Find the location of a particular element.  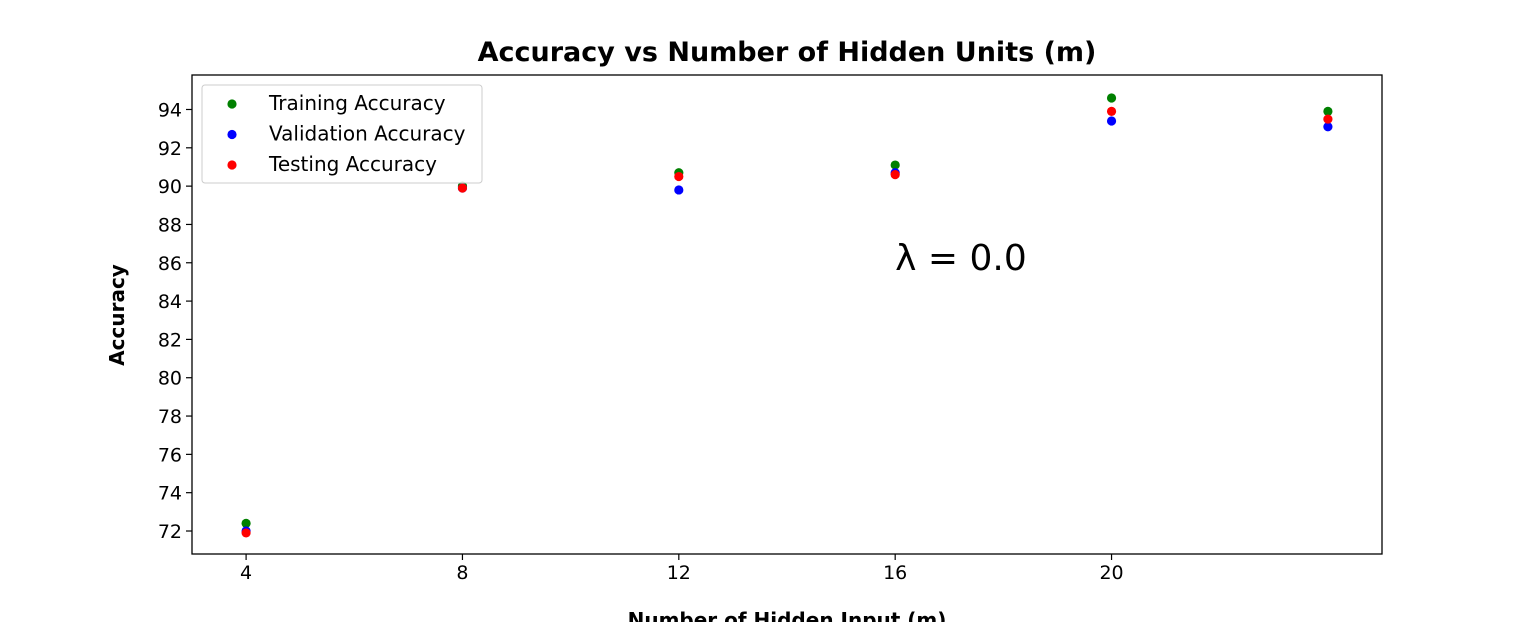

y-tick-label: 82 is located at coordinates (170, 340).